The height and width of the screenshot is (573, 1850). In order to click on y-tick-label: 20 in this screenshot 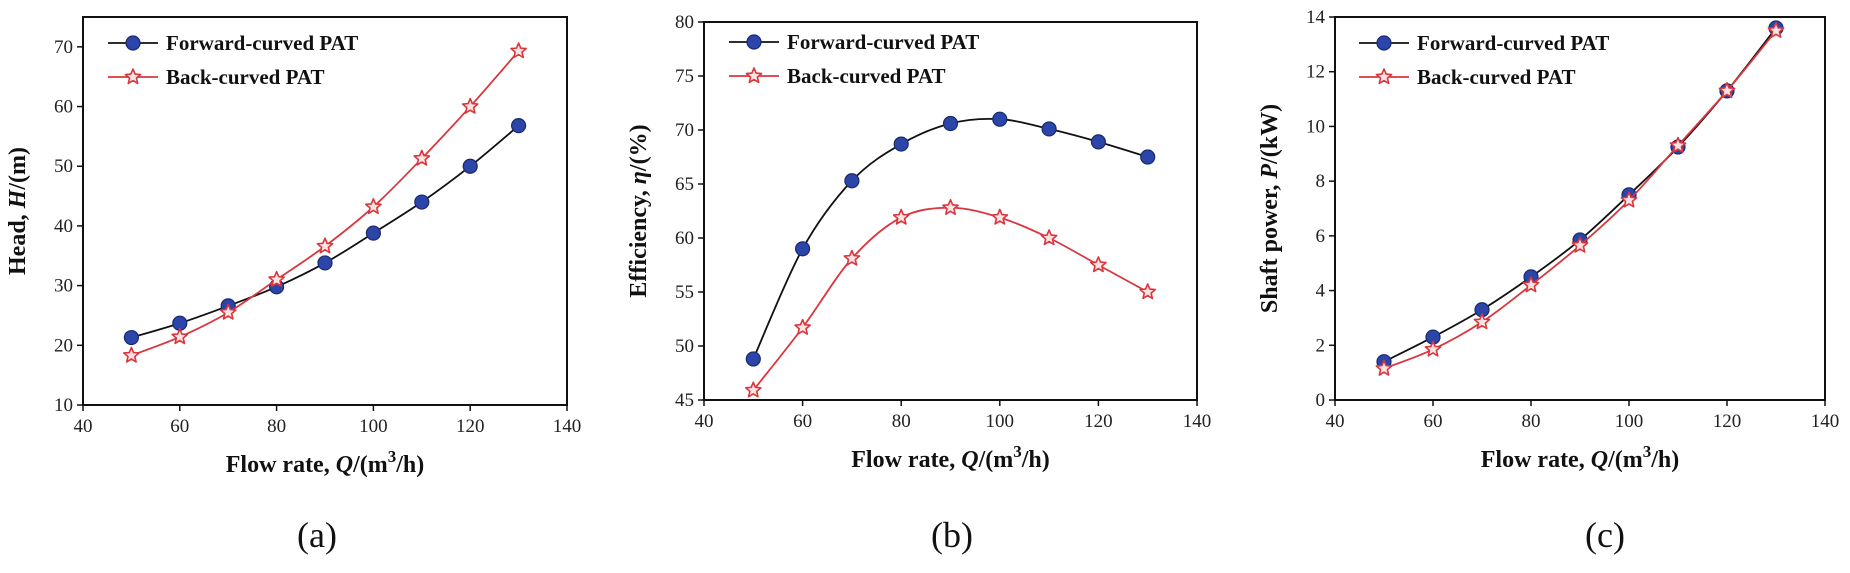, I will do `click(63, 345)`.